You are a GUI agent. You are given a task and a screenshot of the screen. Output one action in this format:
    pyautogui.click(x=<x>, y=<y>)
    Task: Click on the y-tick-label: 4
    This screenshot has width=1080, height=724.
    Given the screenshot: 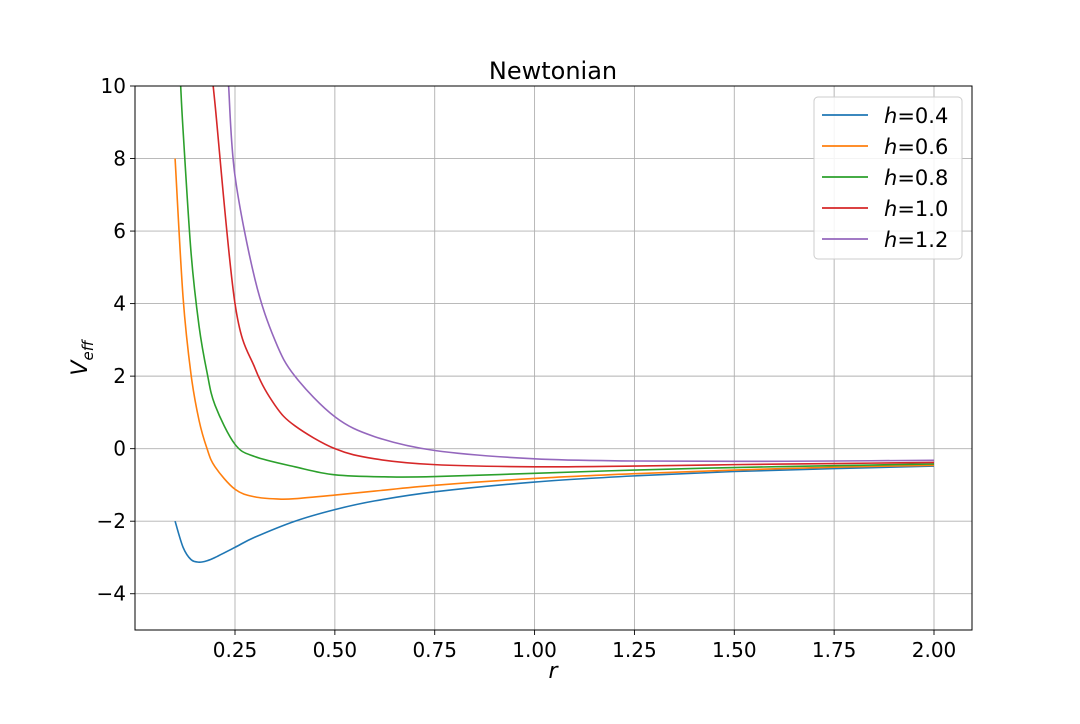 What is the action you would take?
    pyautogui.click(x=119, y=304)
    